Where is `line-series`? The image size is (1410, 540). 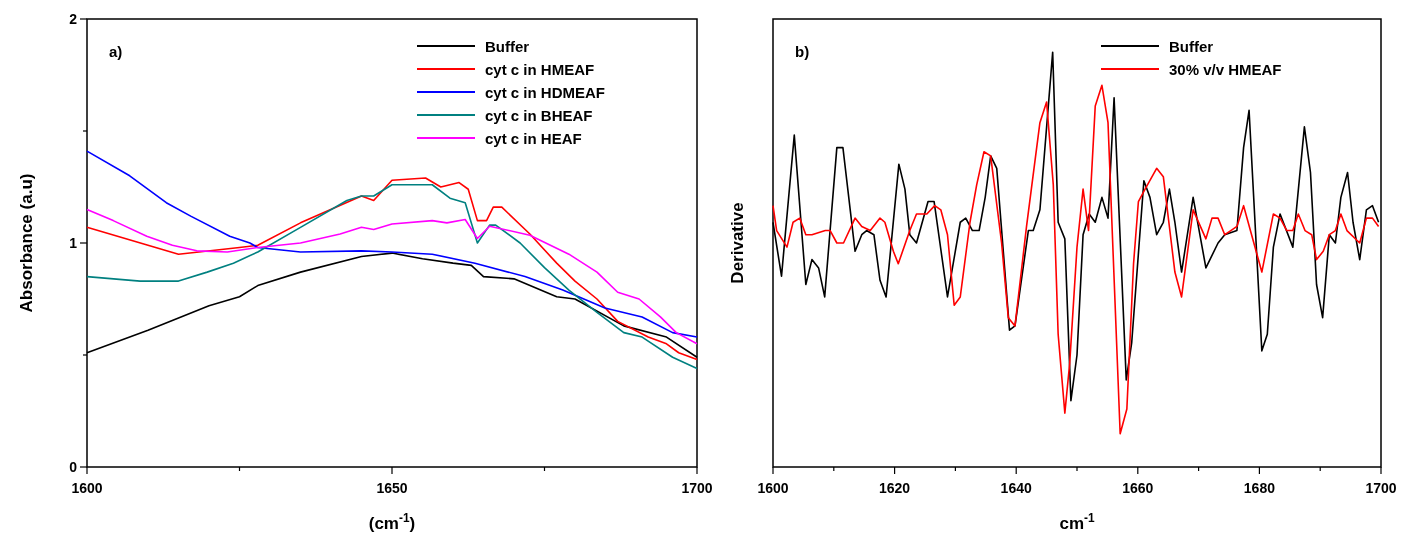
line-series is located at coordinates (392, 276).